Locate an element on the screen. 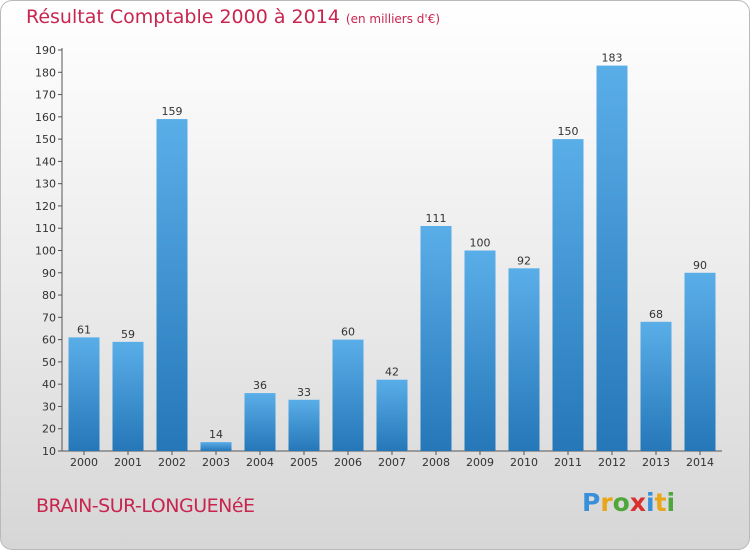  bar-value-label: 100 is located at coordinates (480, 243).